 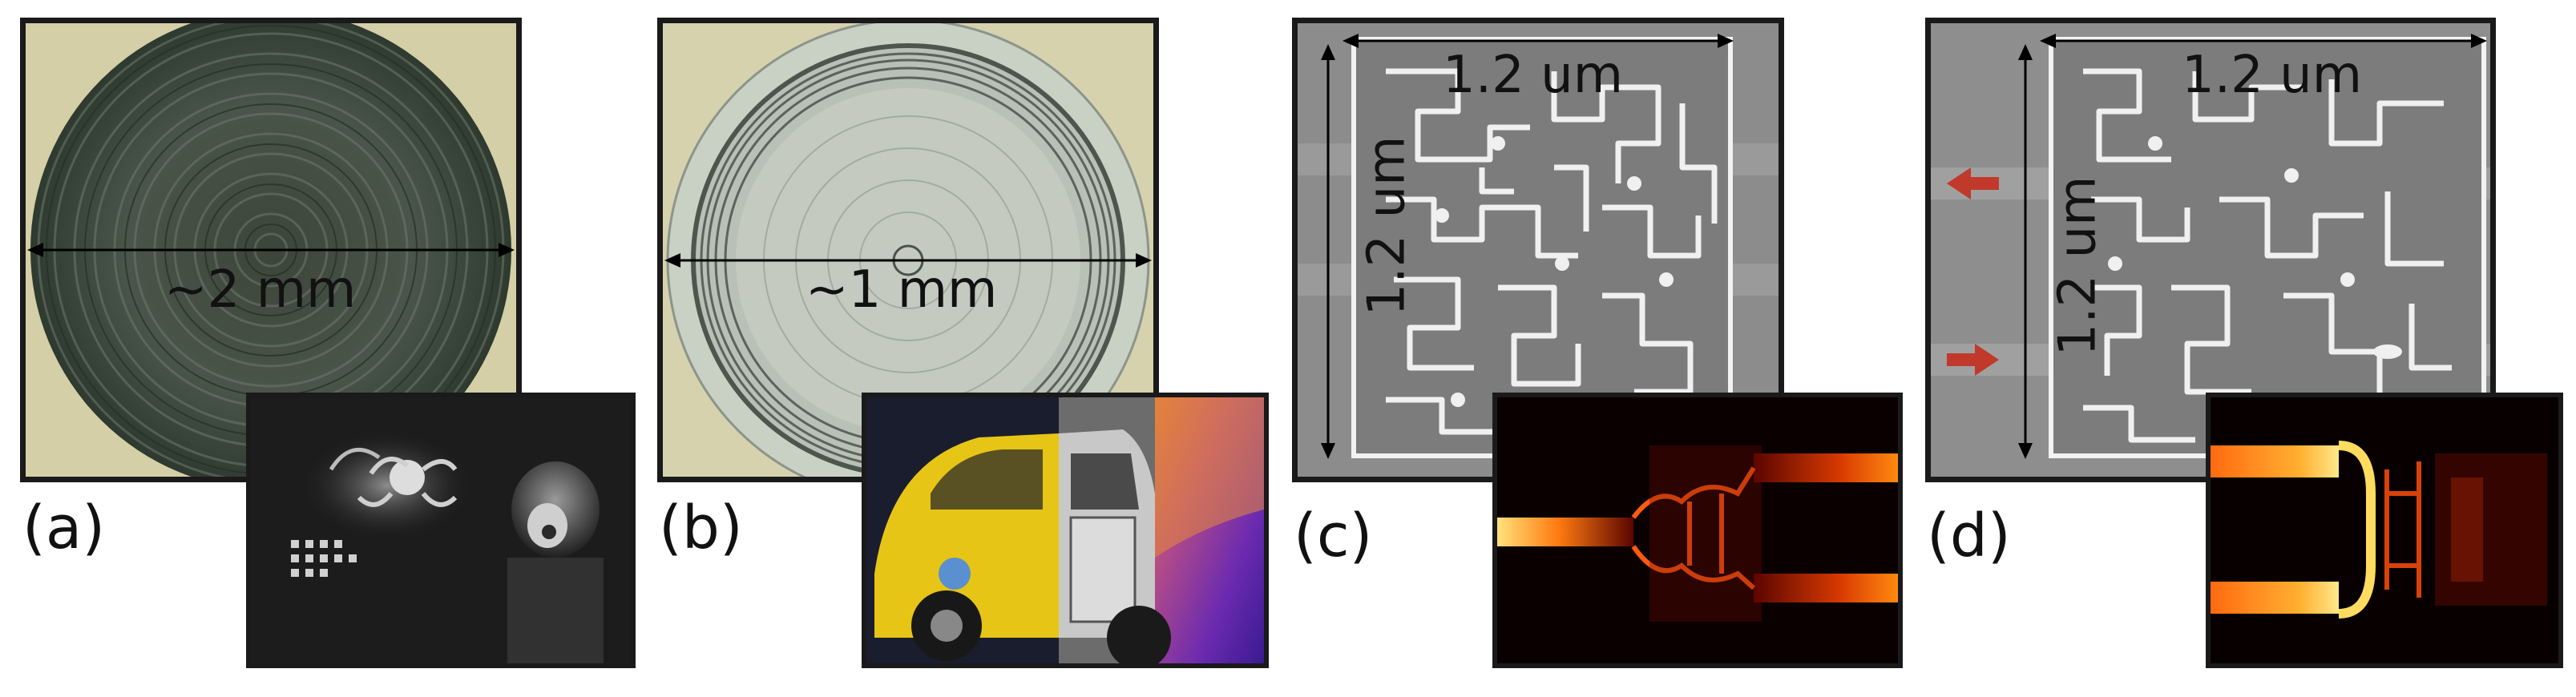 I want to click on panel-b-lens-photo, so click(x=908, y=250).